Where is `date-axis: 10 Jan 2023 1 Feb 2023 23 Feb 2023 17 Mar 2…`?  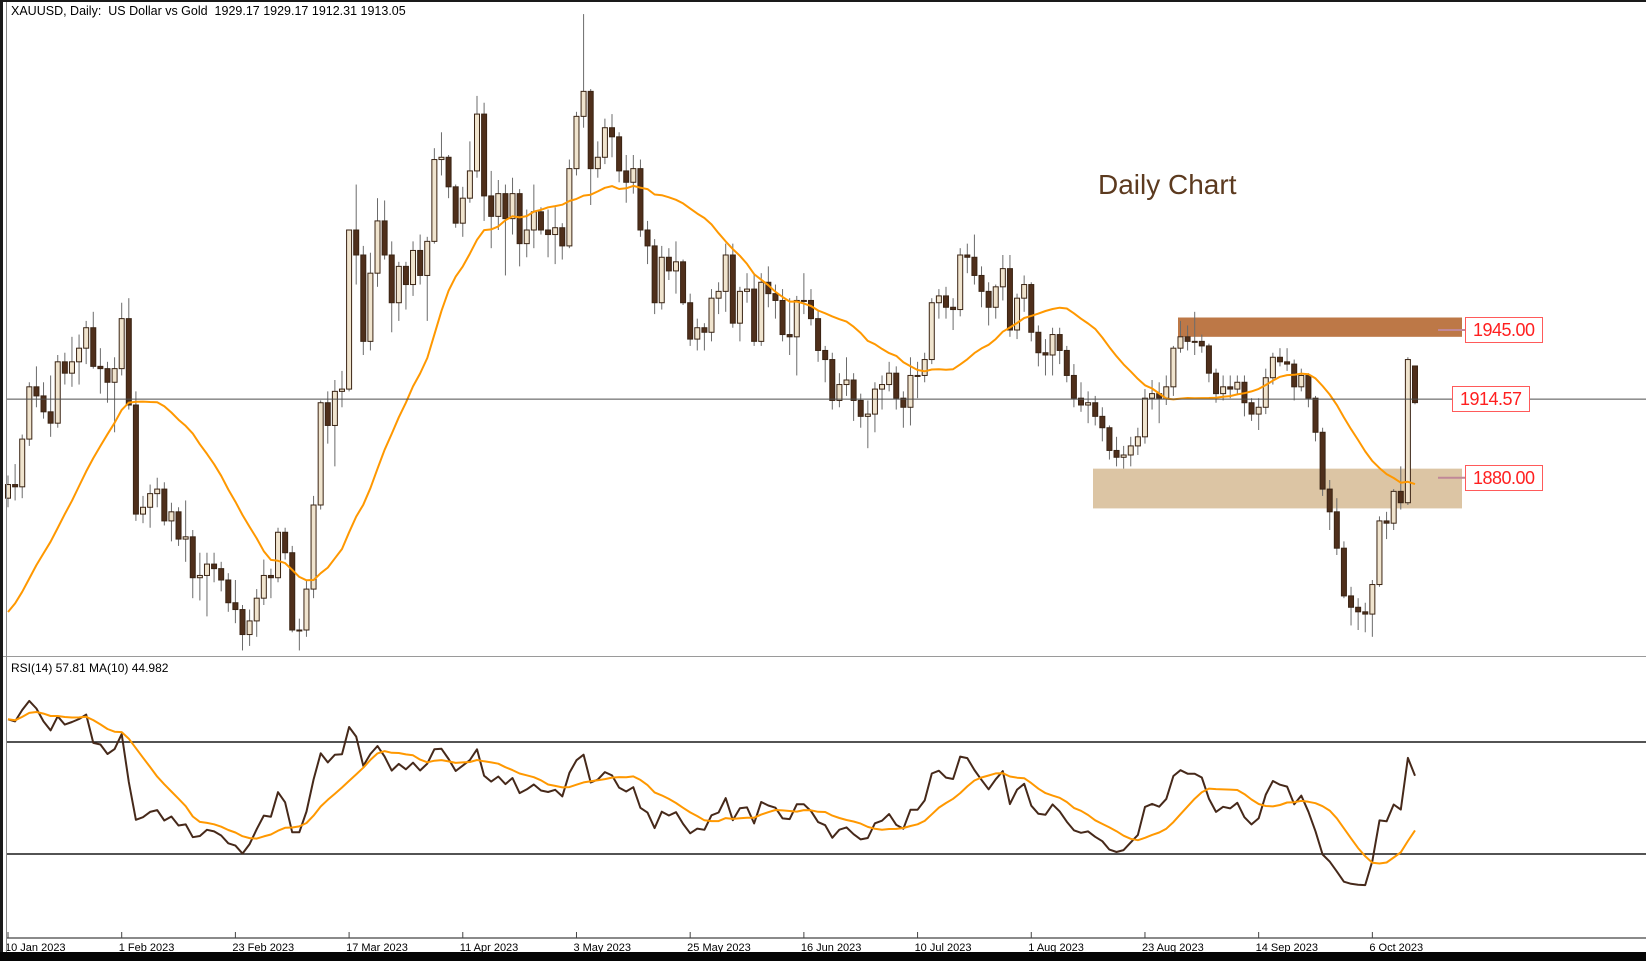 date-axis: 10 Jan 2023 1 Feb 2023 23 Feb 2023 17 Mar 2… is located at coordinates (825, 943).